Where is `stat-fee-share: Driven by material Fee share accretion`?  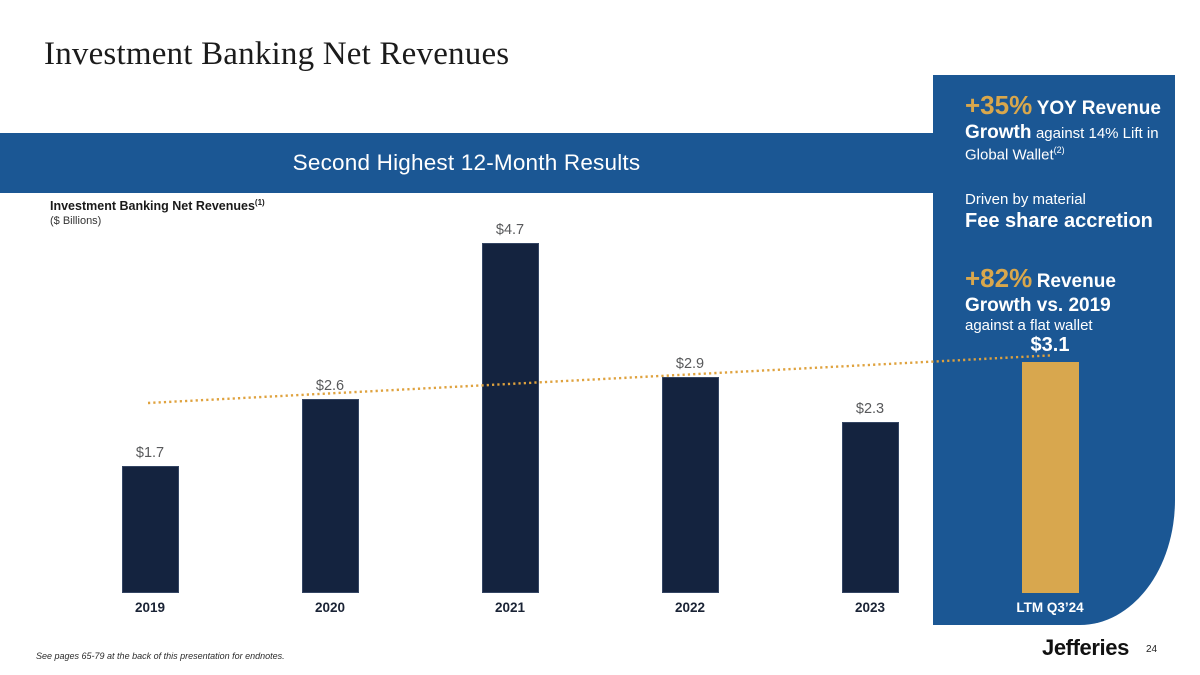 stat-fee-share: Driven by material Fee share accretion is located at coordinates (1063, 212).